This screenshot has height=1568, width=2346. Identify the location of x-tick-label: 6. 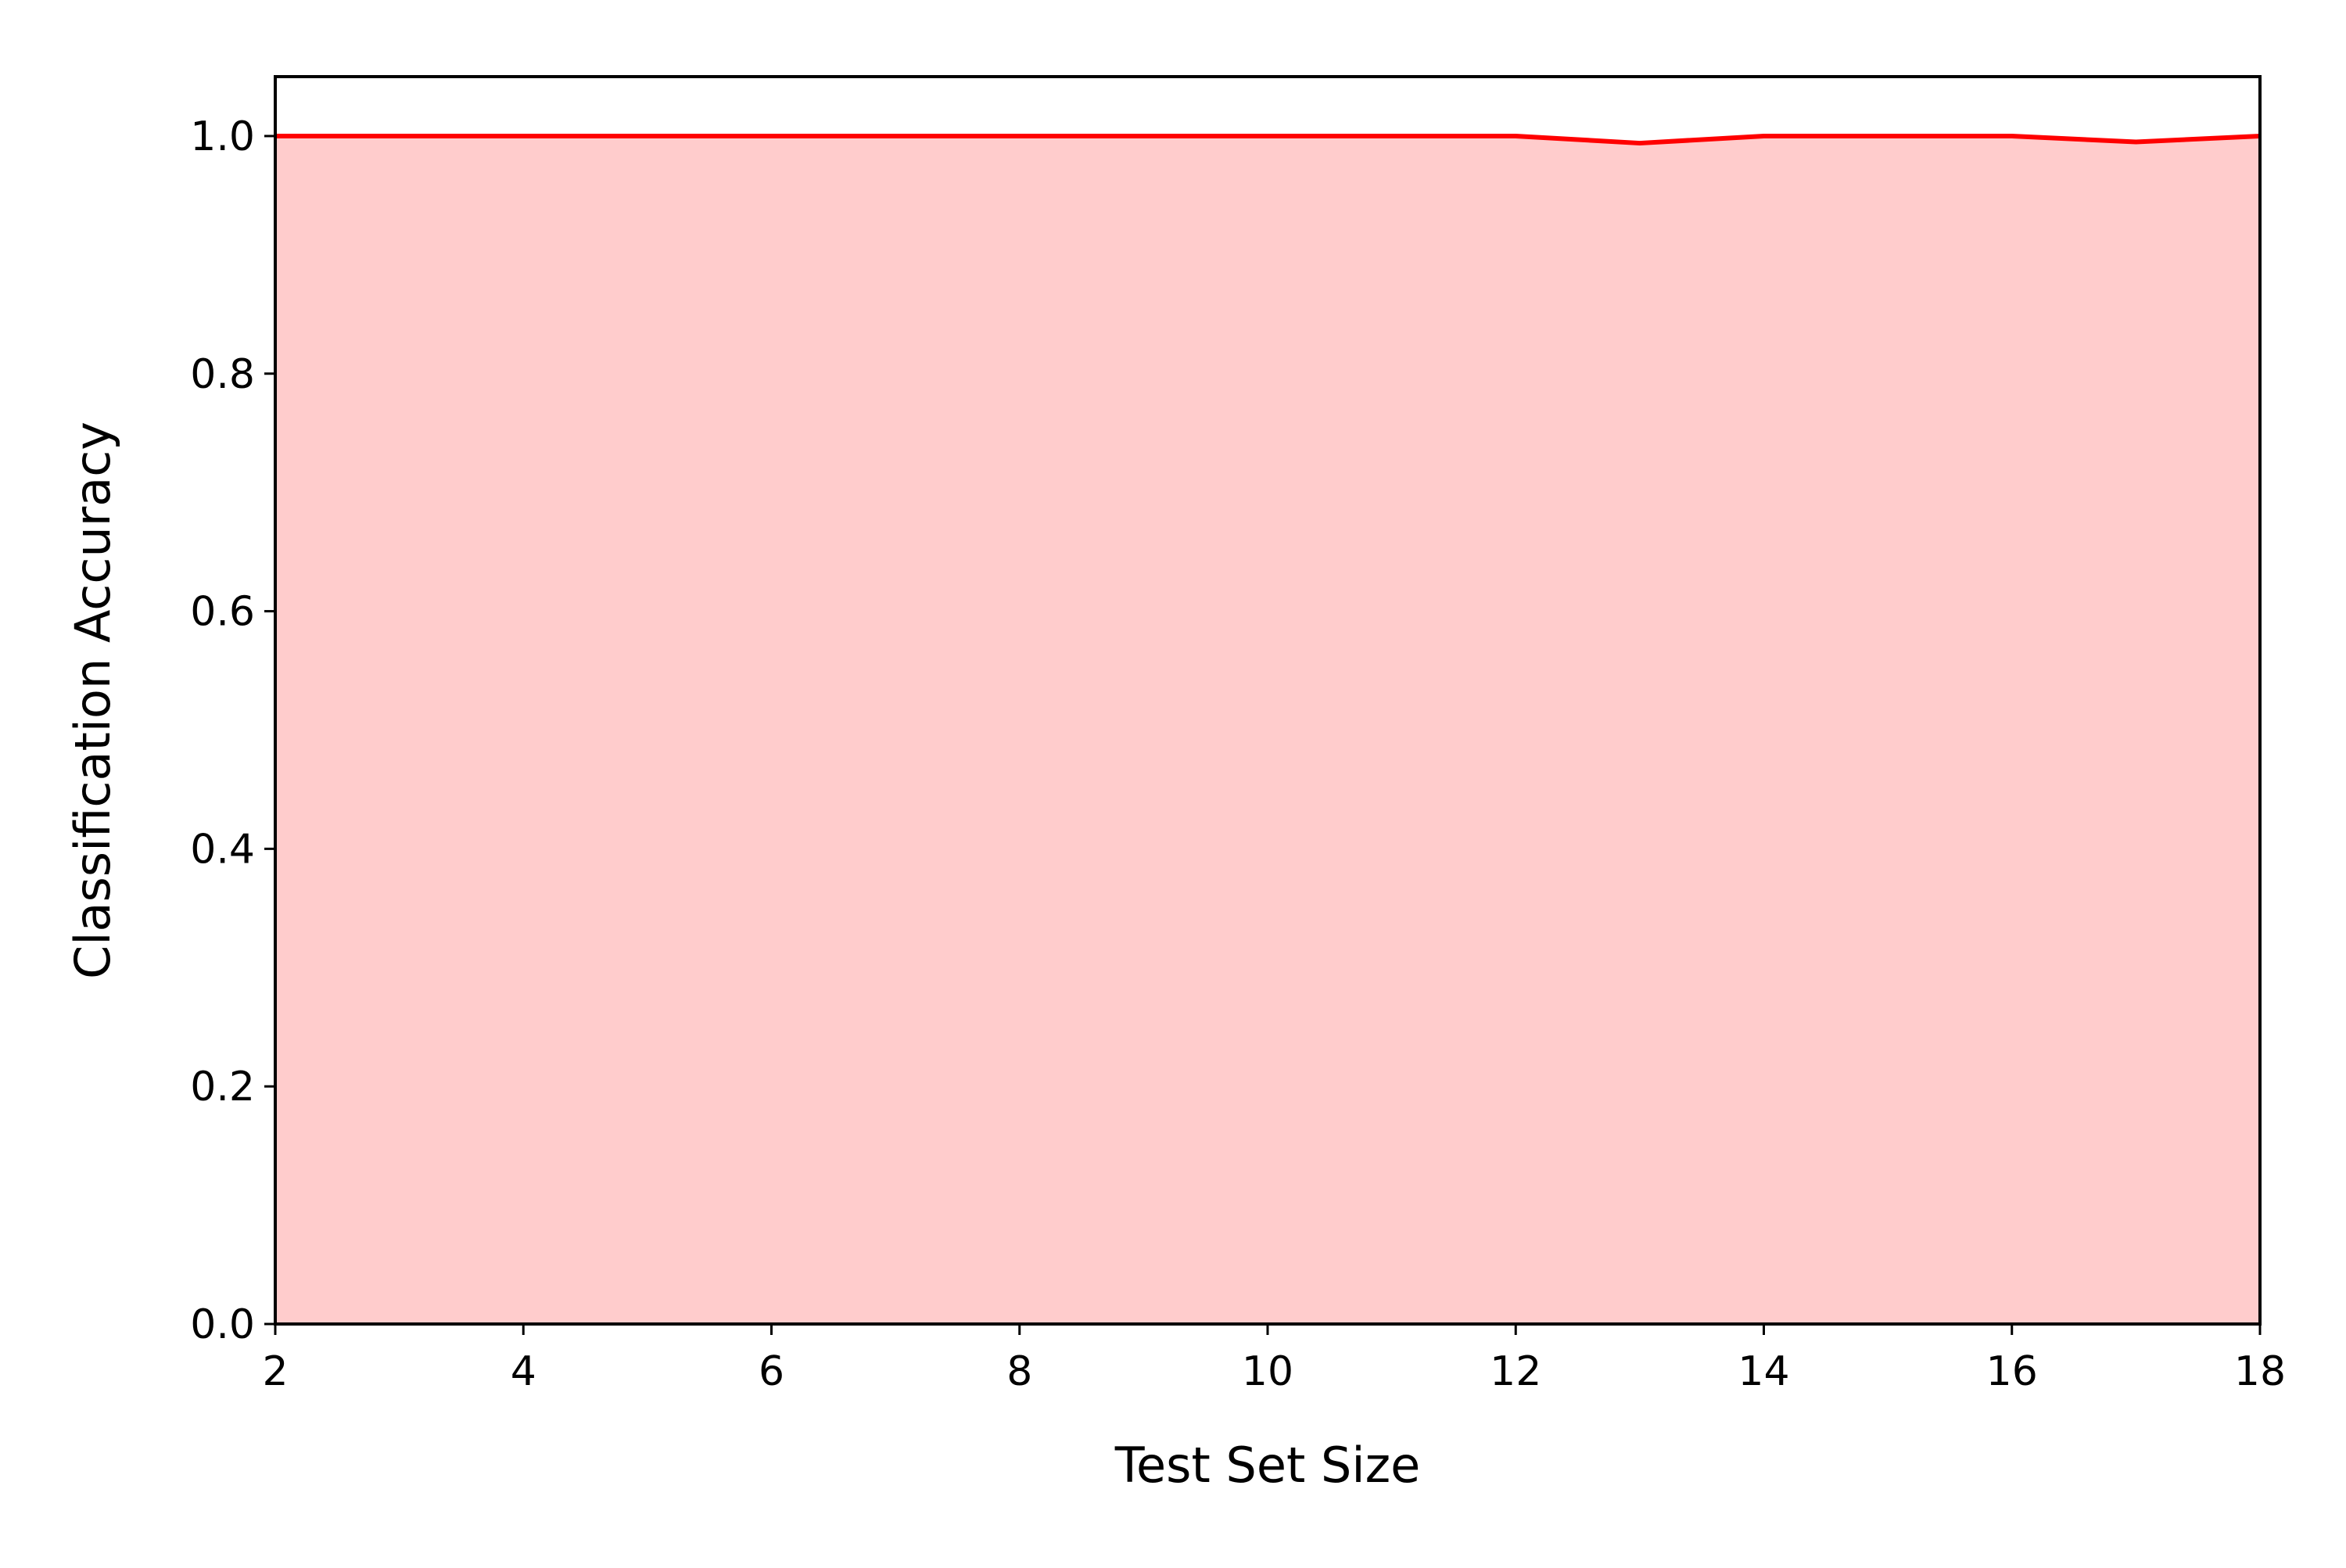
(771, 1371).